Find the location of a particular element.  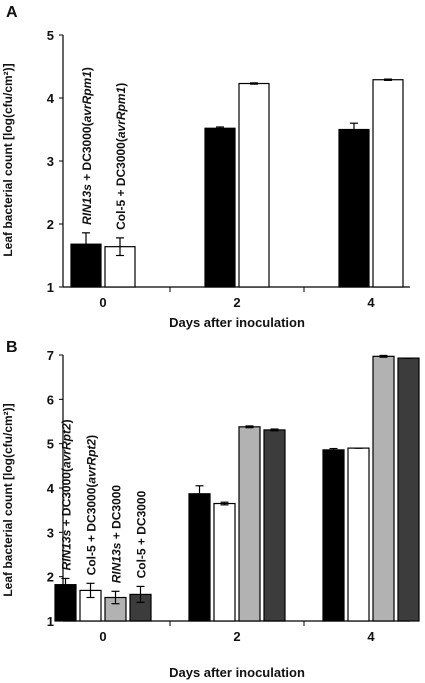

series-label: Col-5 + DC3000(avrRpt2) is located at coordinates (92, 505).